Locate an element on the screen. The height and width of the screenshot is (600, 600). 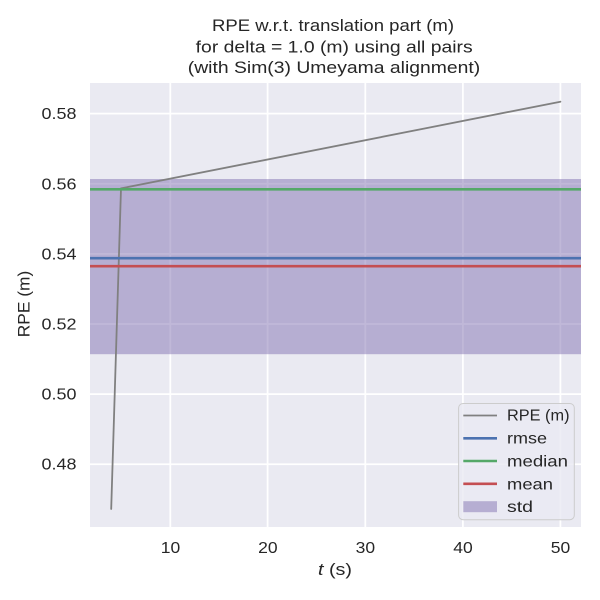
svg-text: mean is located at coordinates (530, 484).